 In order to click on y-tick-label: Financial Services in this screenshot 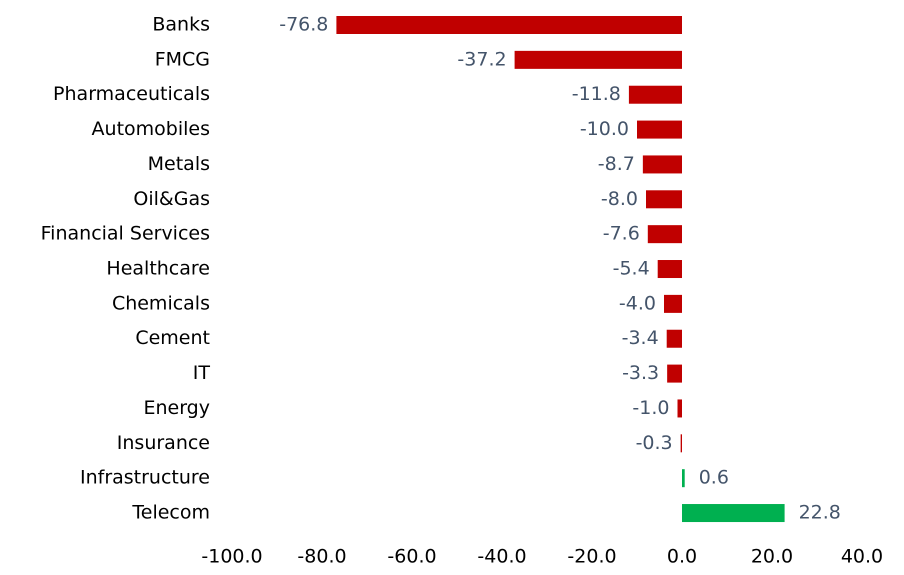, I will do `click(125, 234)`.